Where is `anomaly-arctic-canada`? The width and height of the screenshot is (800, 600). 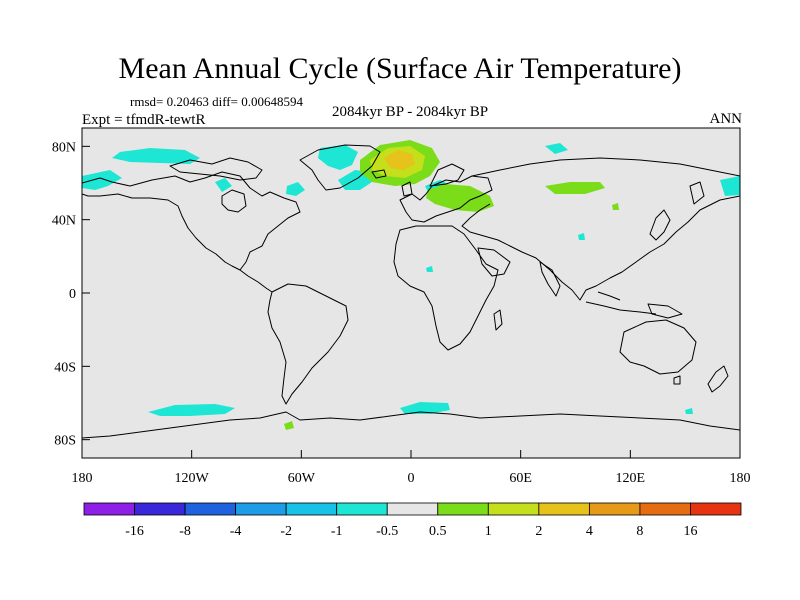 anomaly-arctic-canada is located at coordinates (156, 156).